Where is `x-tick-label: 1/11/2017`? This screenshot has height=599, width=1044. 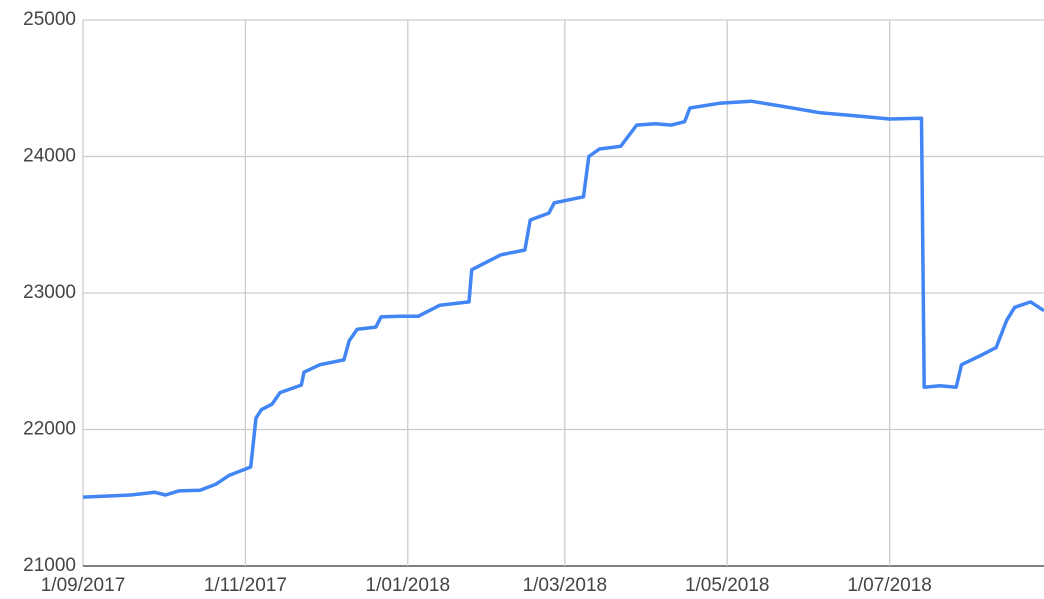 x-tick-label: 1/11/2017 is located at coordinates (245, 585).